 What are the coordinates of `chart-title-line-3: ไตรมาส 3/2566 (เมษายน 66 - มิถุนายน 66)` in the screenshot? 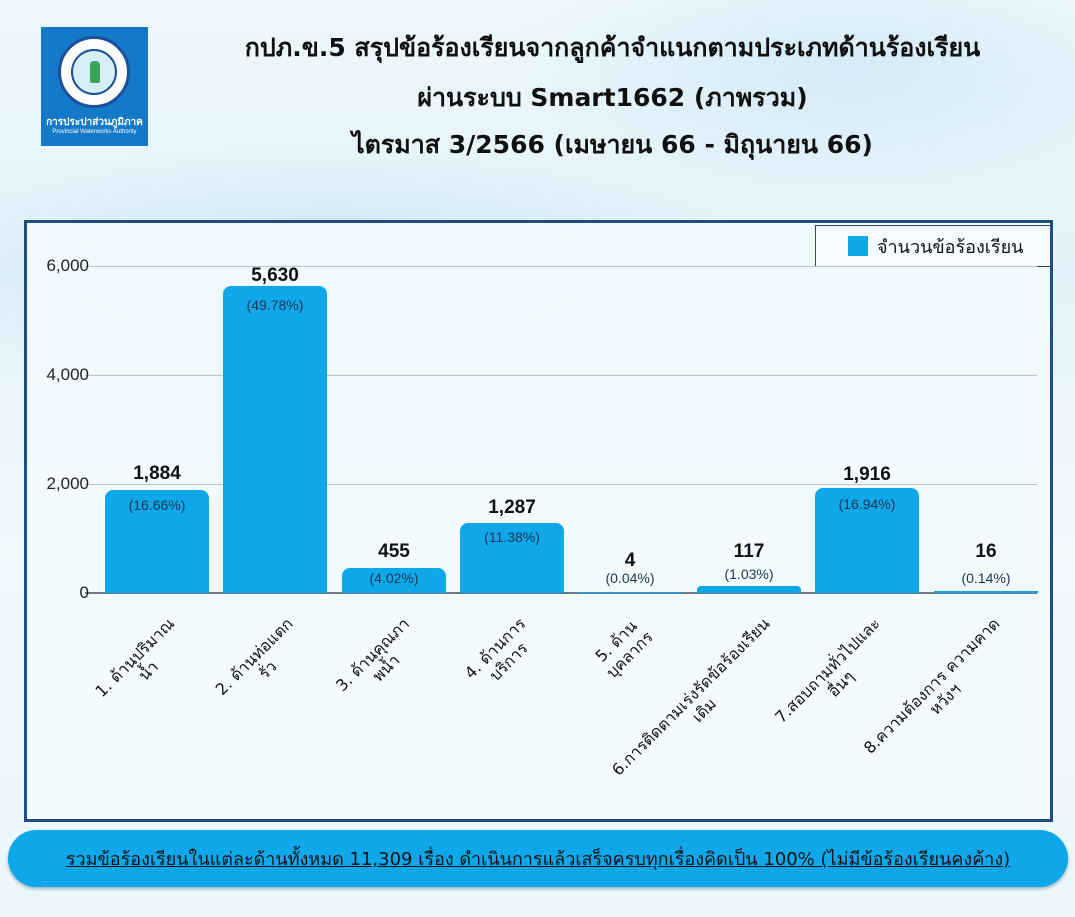 It's located at (612, 144).